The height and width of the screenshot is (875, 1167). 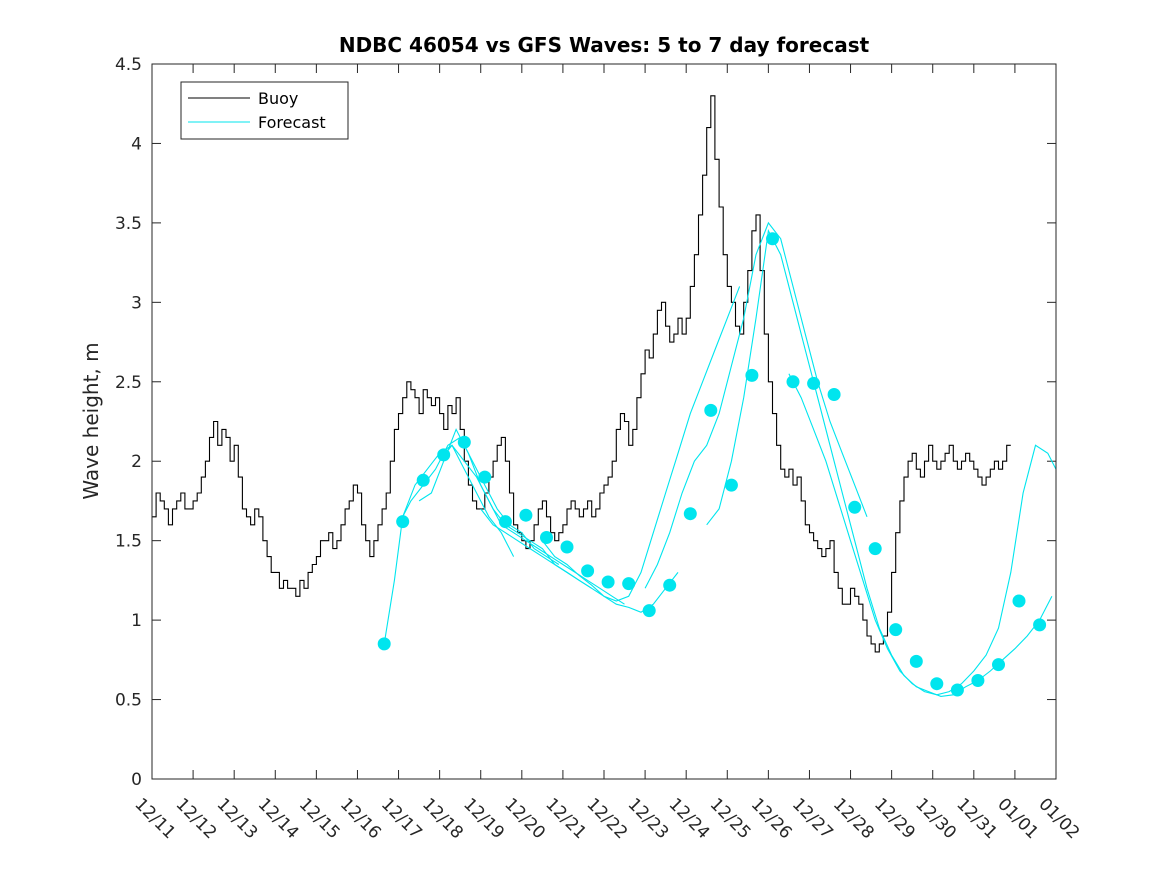 What do you see at coordinates (128, 383) in the screenshot?
I see `y-tick-label: 2.5` at bounding box center [128, 383].